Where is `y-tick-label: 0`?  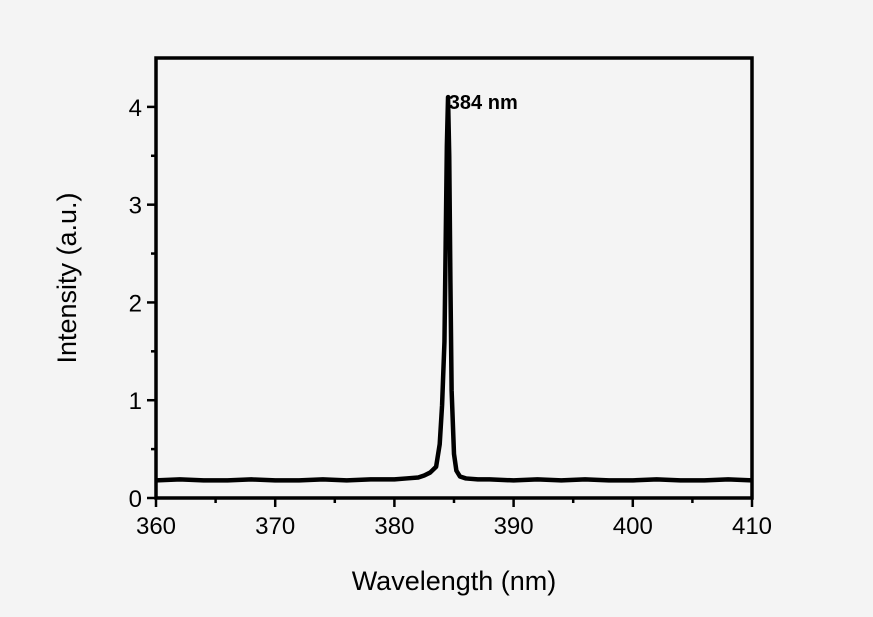
y-tick-label: 0 is located at coordinates (135, 499).